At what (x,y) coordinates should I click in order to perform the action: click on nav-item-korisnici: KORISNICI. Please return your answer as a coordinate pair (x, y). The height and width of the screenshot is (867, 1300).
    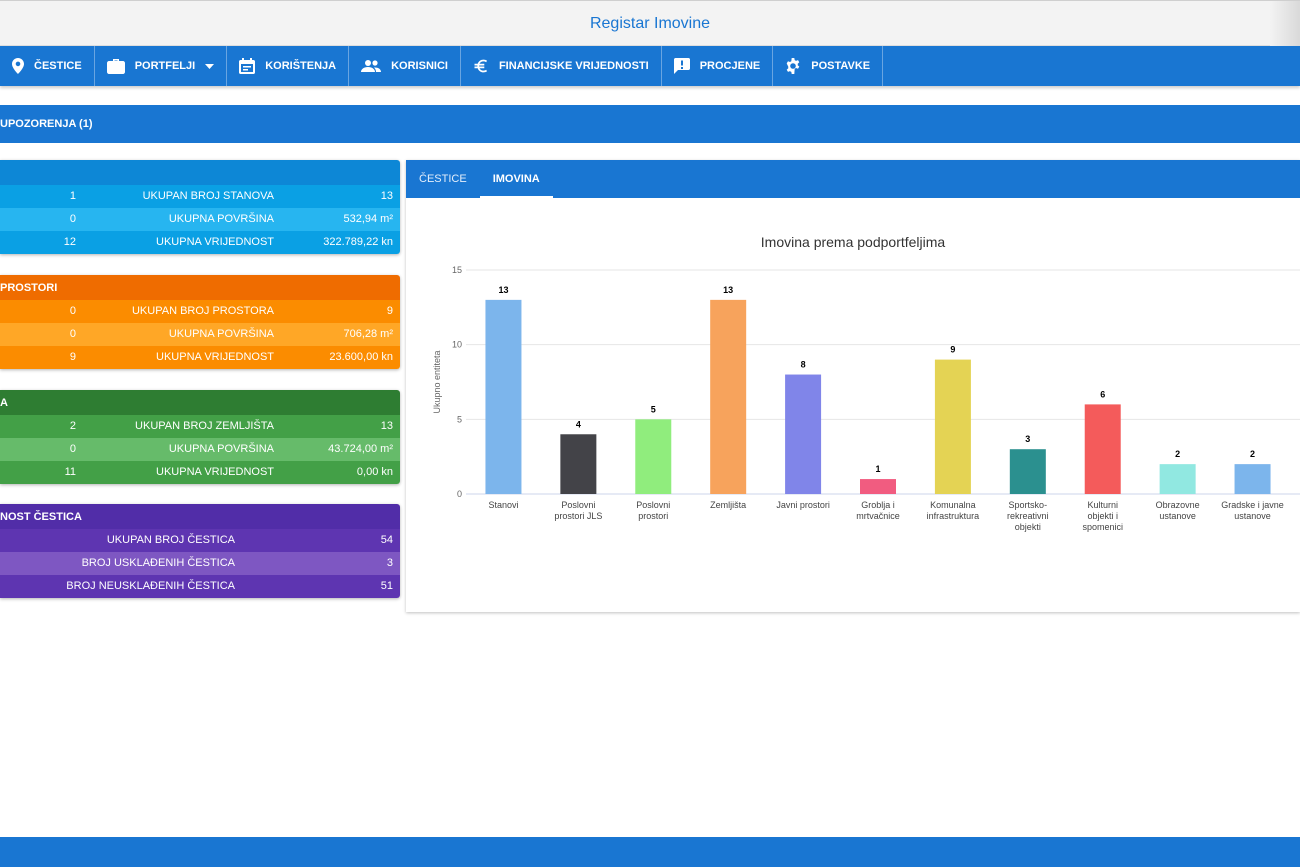
    Looking at the image, I should click on (405, 66).